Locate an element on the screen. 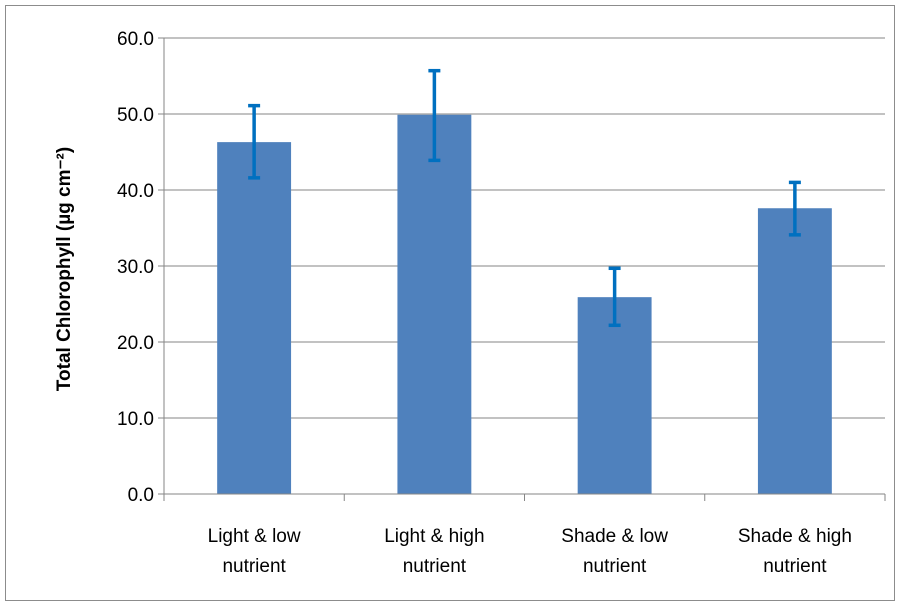 The height and width of the screenshot is (608, 904). y-tick-label: 10.0 is located at coordinates (135, 419).